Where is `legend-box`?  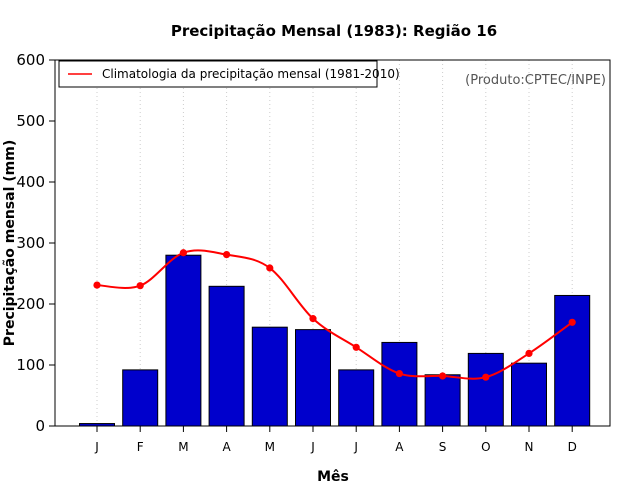 legend-box is located at coordinates (218, 74).